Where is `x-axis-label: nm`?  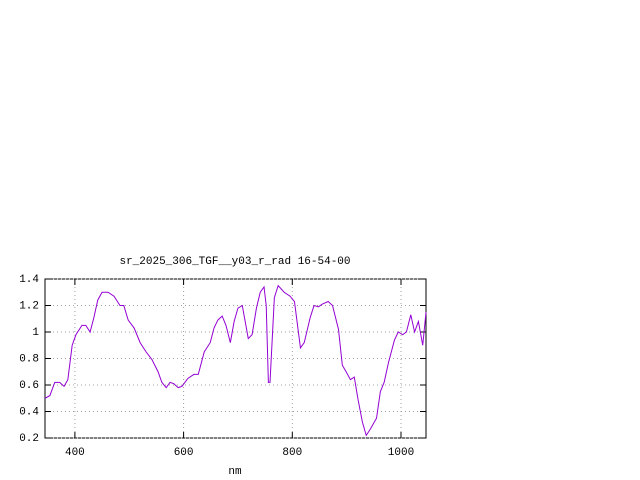
x-axis-label: nm is located at coordinates (235, 472).